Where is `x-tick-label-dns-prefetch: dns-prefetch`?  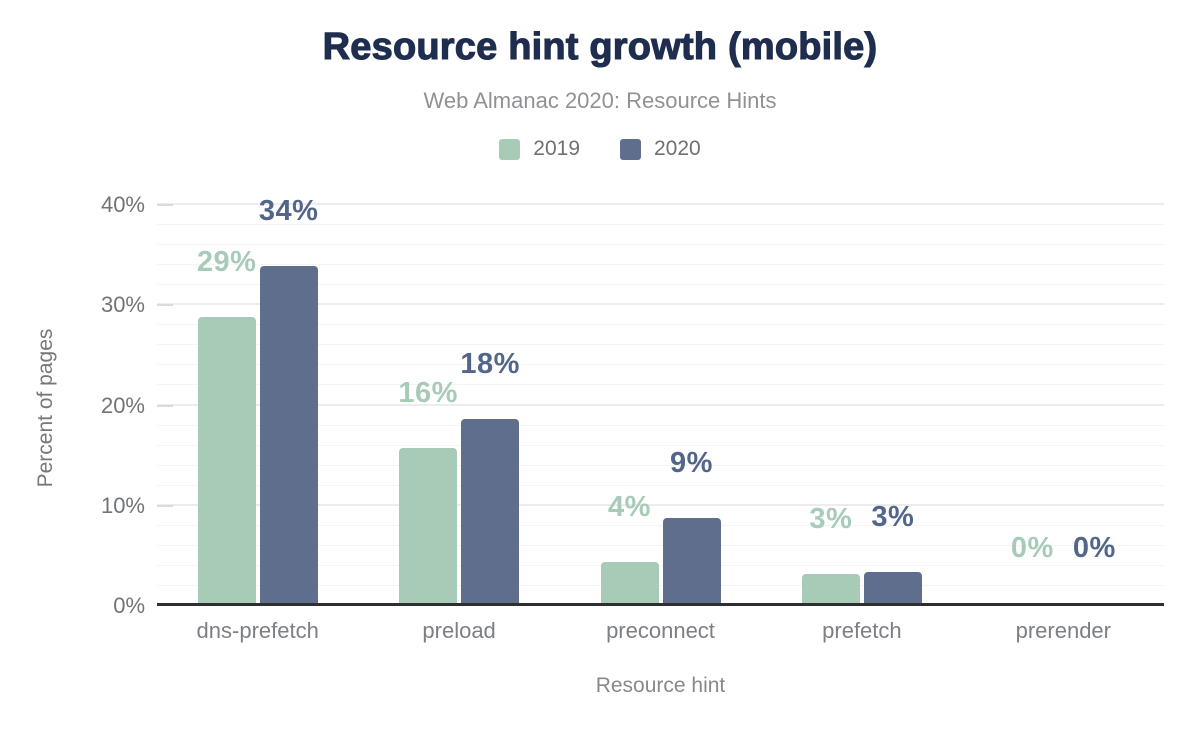
x-tick-label-dns-prefetch: dns-prefetch is located at coordinates (257, 630).